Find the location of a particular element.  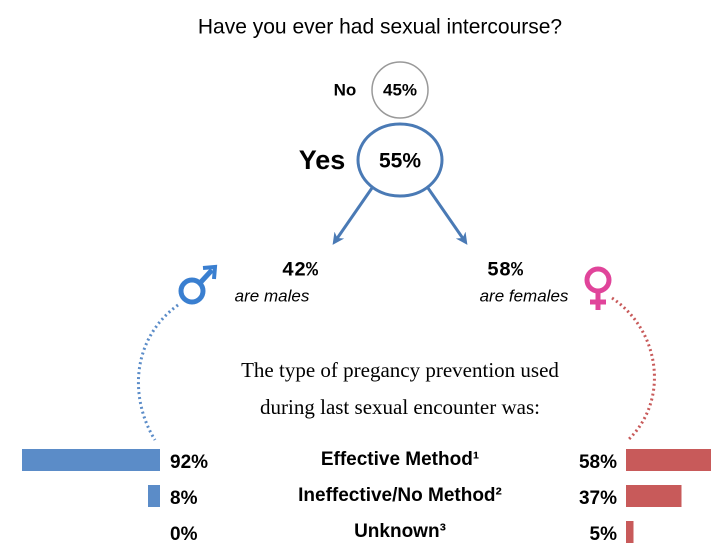

method-label: Unknown³ is located at coordinates (400, 531).